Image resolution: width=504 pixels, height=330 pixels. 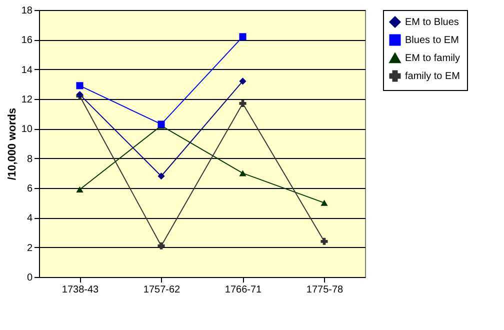 What do you see at coordinates (27, 70) in the screenshot?
I see `y-tick-label: 14` at bounding box center [27, 70].